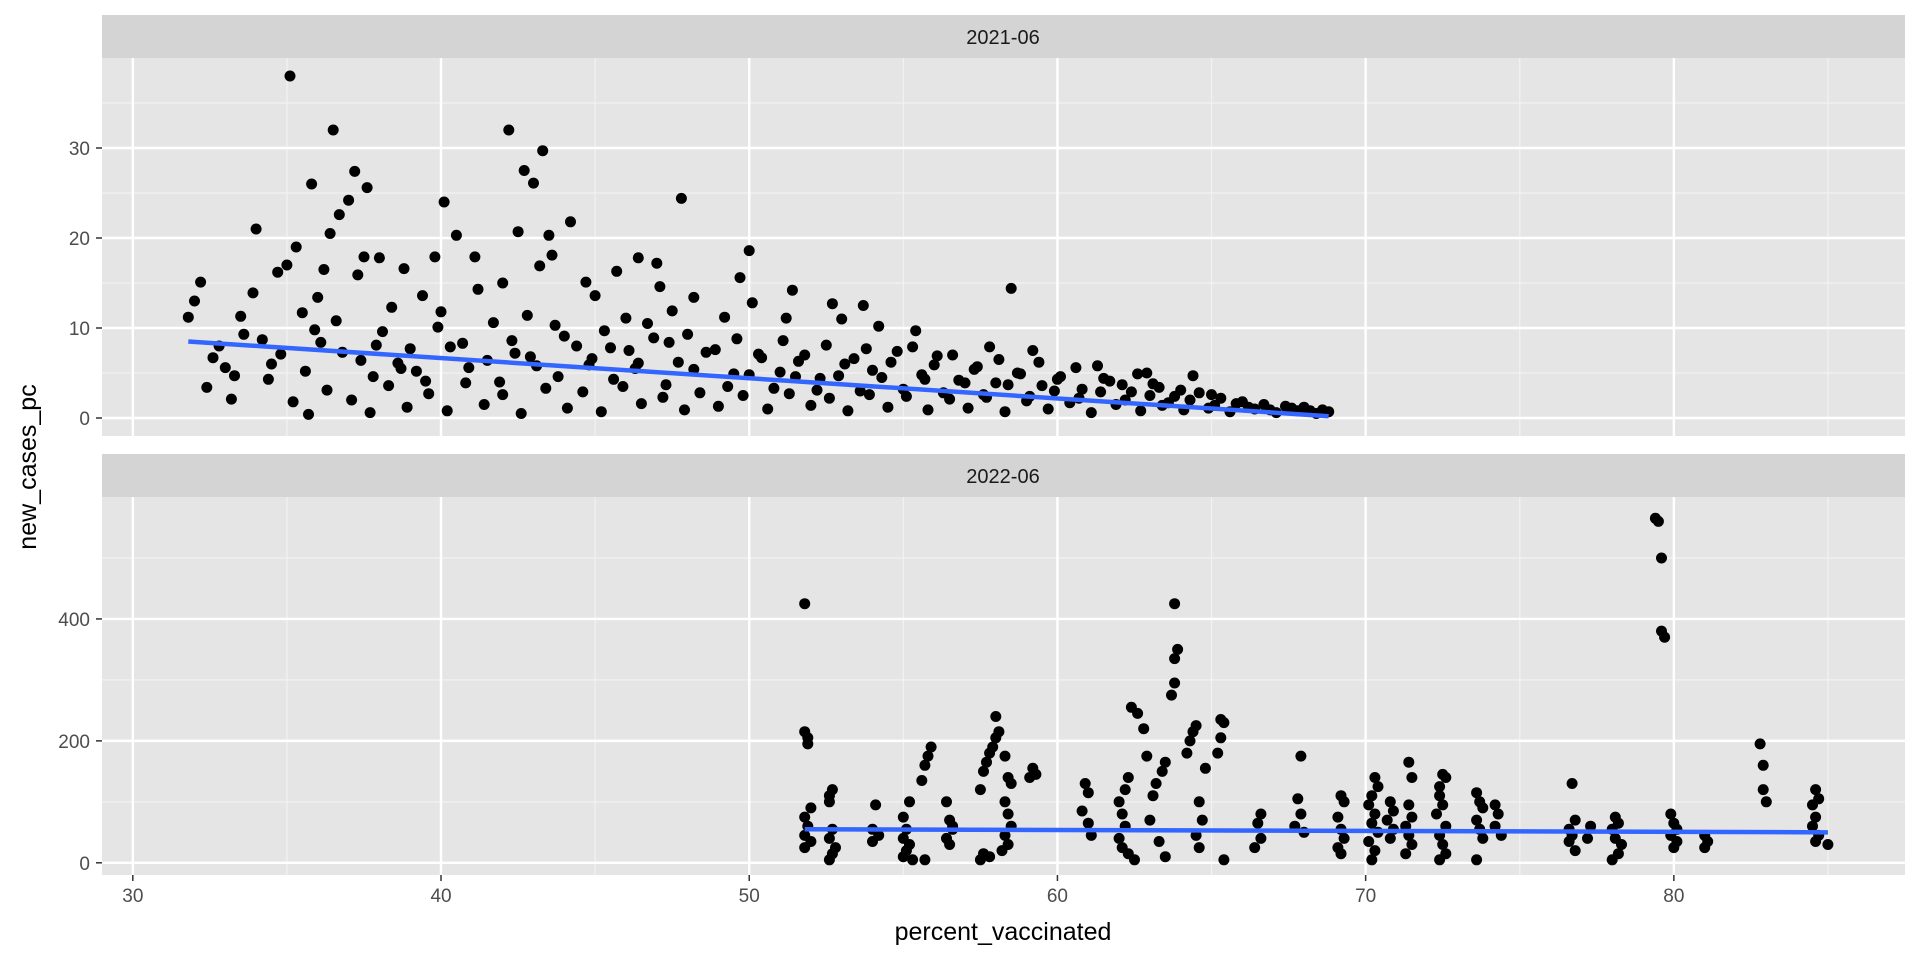 The image size is (1920, 960). Describe the element at coordinates (132, 896) in the screenshot. I see `x-tick-label: 30` at that location.